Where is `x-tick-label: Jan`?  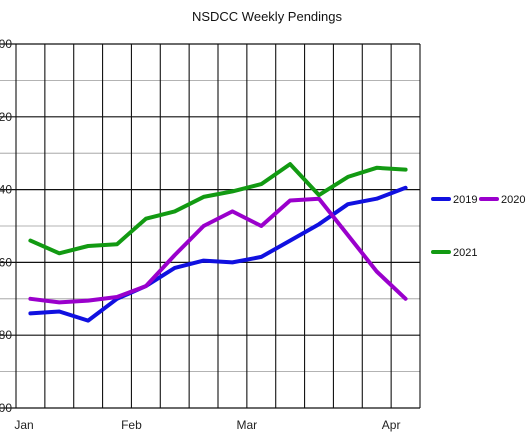 x-tick-label: Jan is located at coordinates (23, 425).